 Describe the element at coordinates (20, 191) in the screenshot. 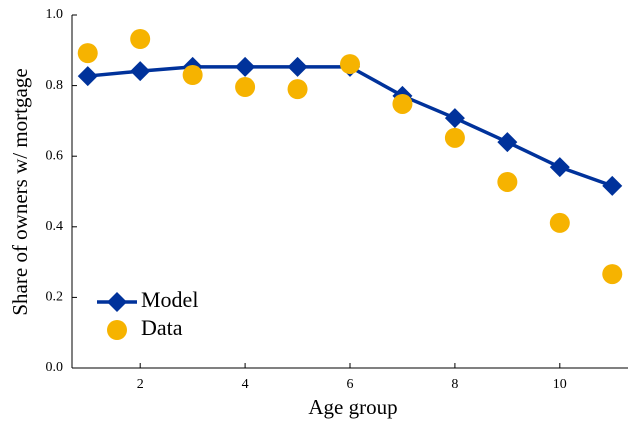

I see `y-axis-label: Share of owners w/ mortgage` at that location.